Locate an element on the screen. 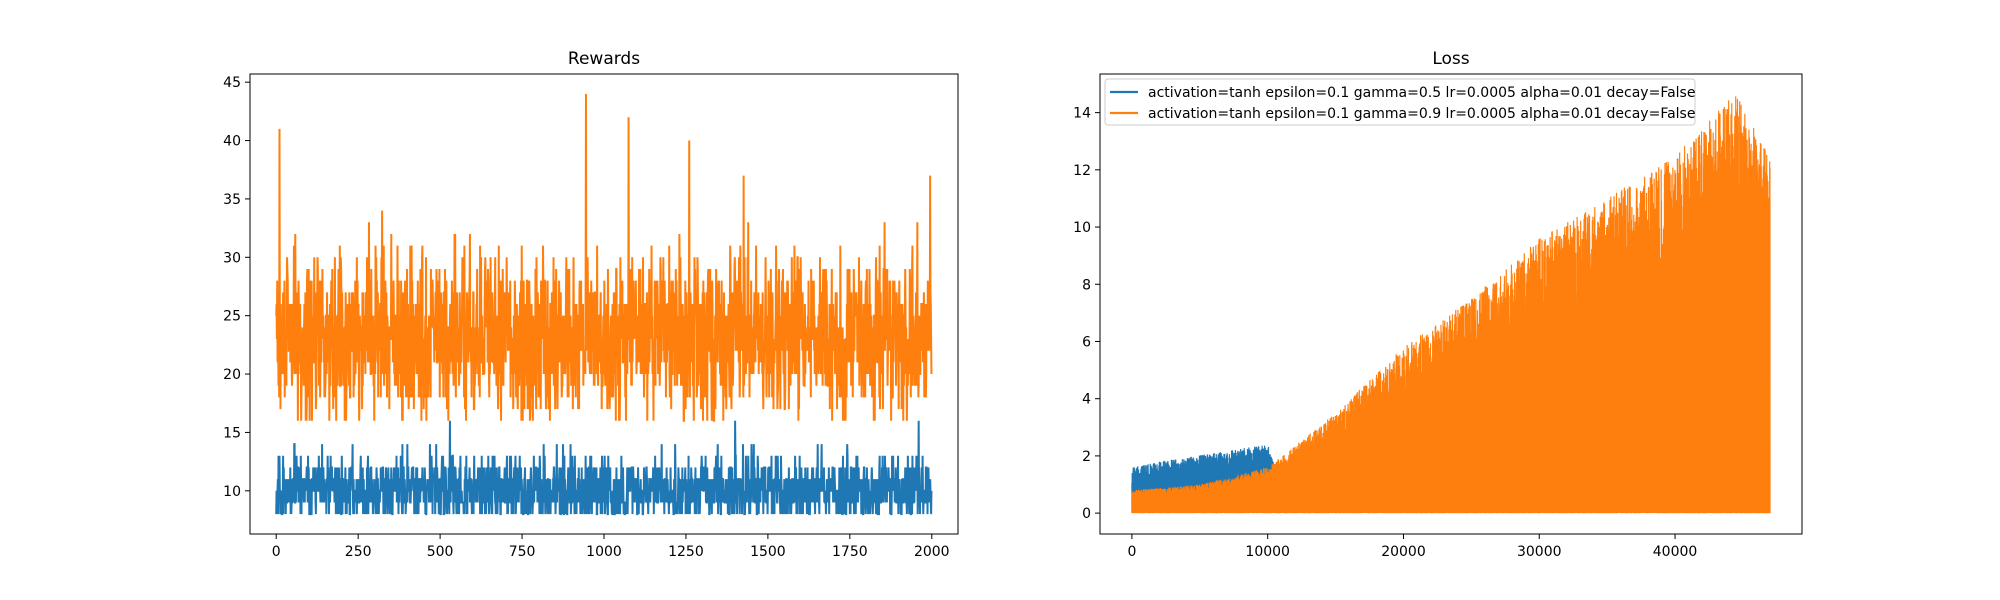 The image size is (2000, 600). rewards-x-tick-label: 1000 is located at coordinates (604, 552).